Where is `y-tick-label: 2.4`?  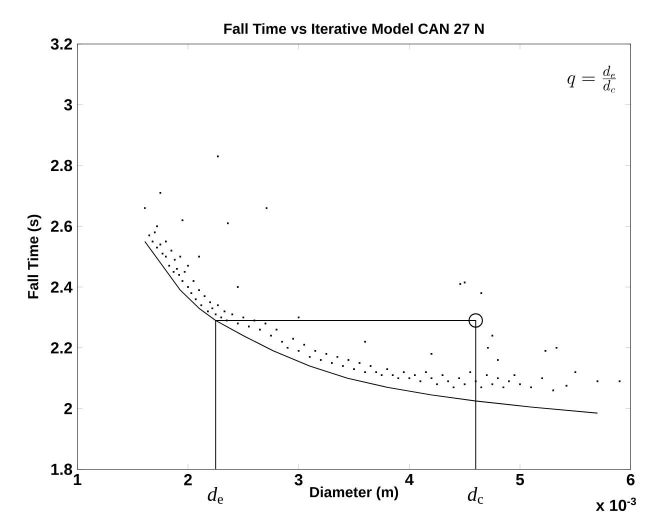
y-tick-label: 2.4 is located at coordinates (61, 287).